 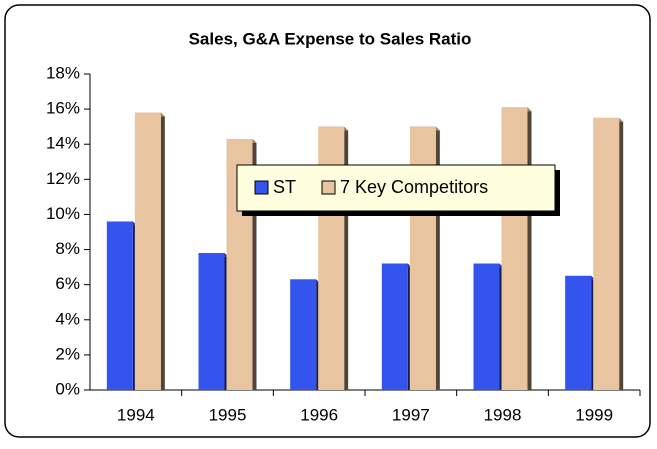 What do you see at coordinates (594, 414) in the screenshot?
I see `x-tick-label: 1999` at bounding box center [594, 414].